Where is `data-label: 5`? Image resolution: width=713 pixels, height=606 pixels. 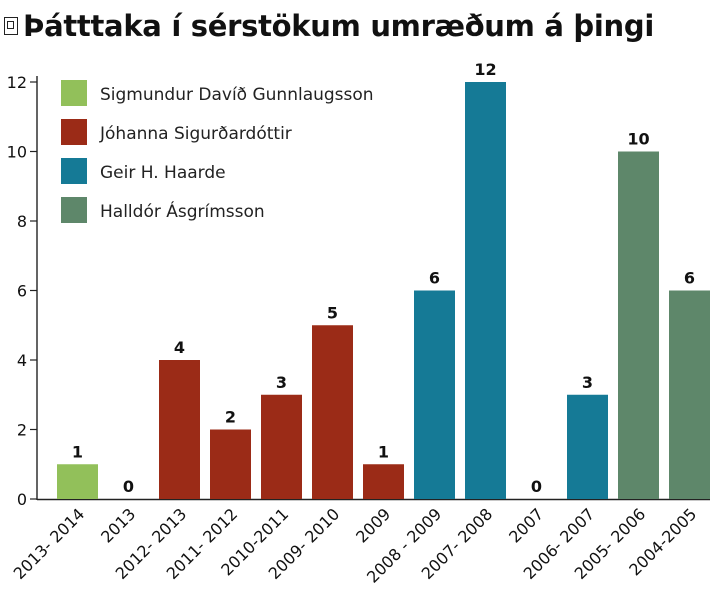
data-label: 5 is located at coordinates (332, 312).